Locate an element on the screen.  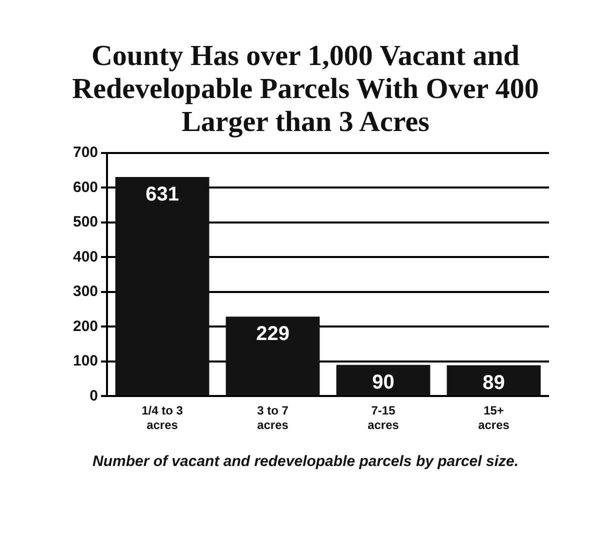
x-tick-label: 15+ acres is located at coordinates (494, 418).